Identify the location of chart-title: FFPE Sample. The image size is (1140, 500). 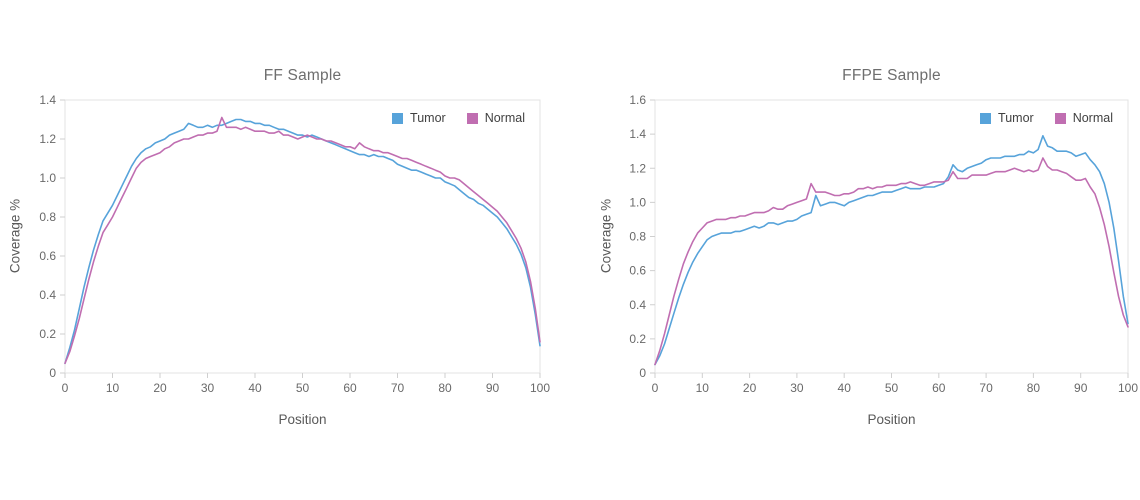
(891, 75).